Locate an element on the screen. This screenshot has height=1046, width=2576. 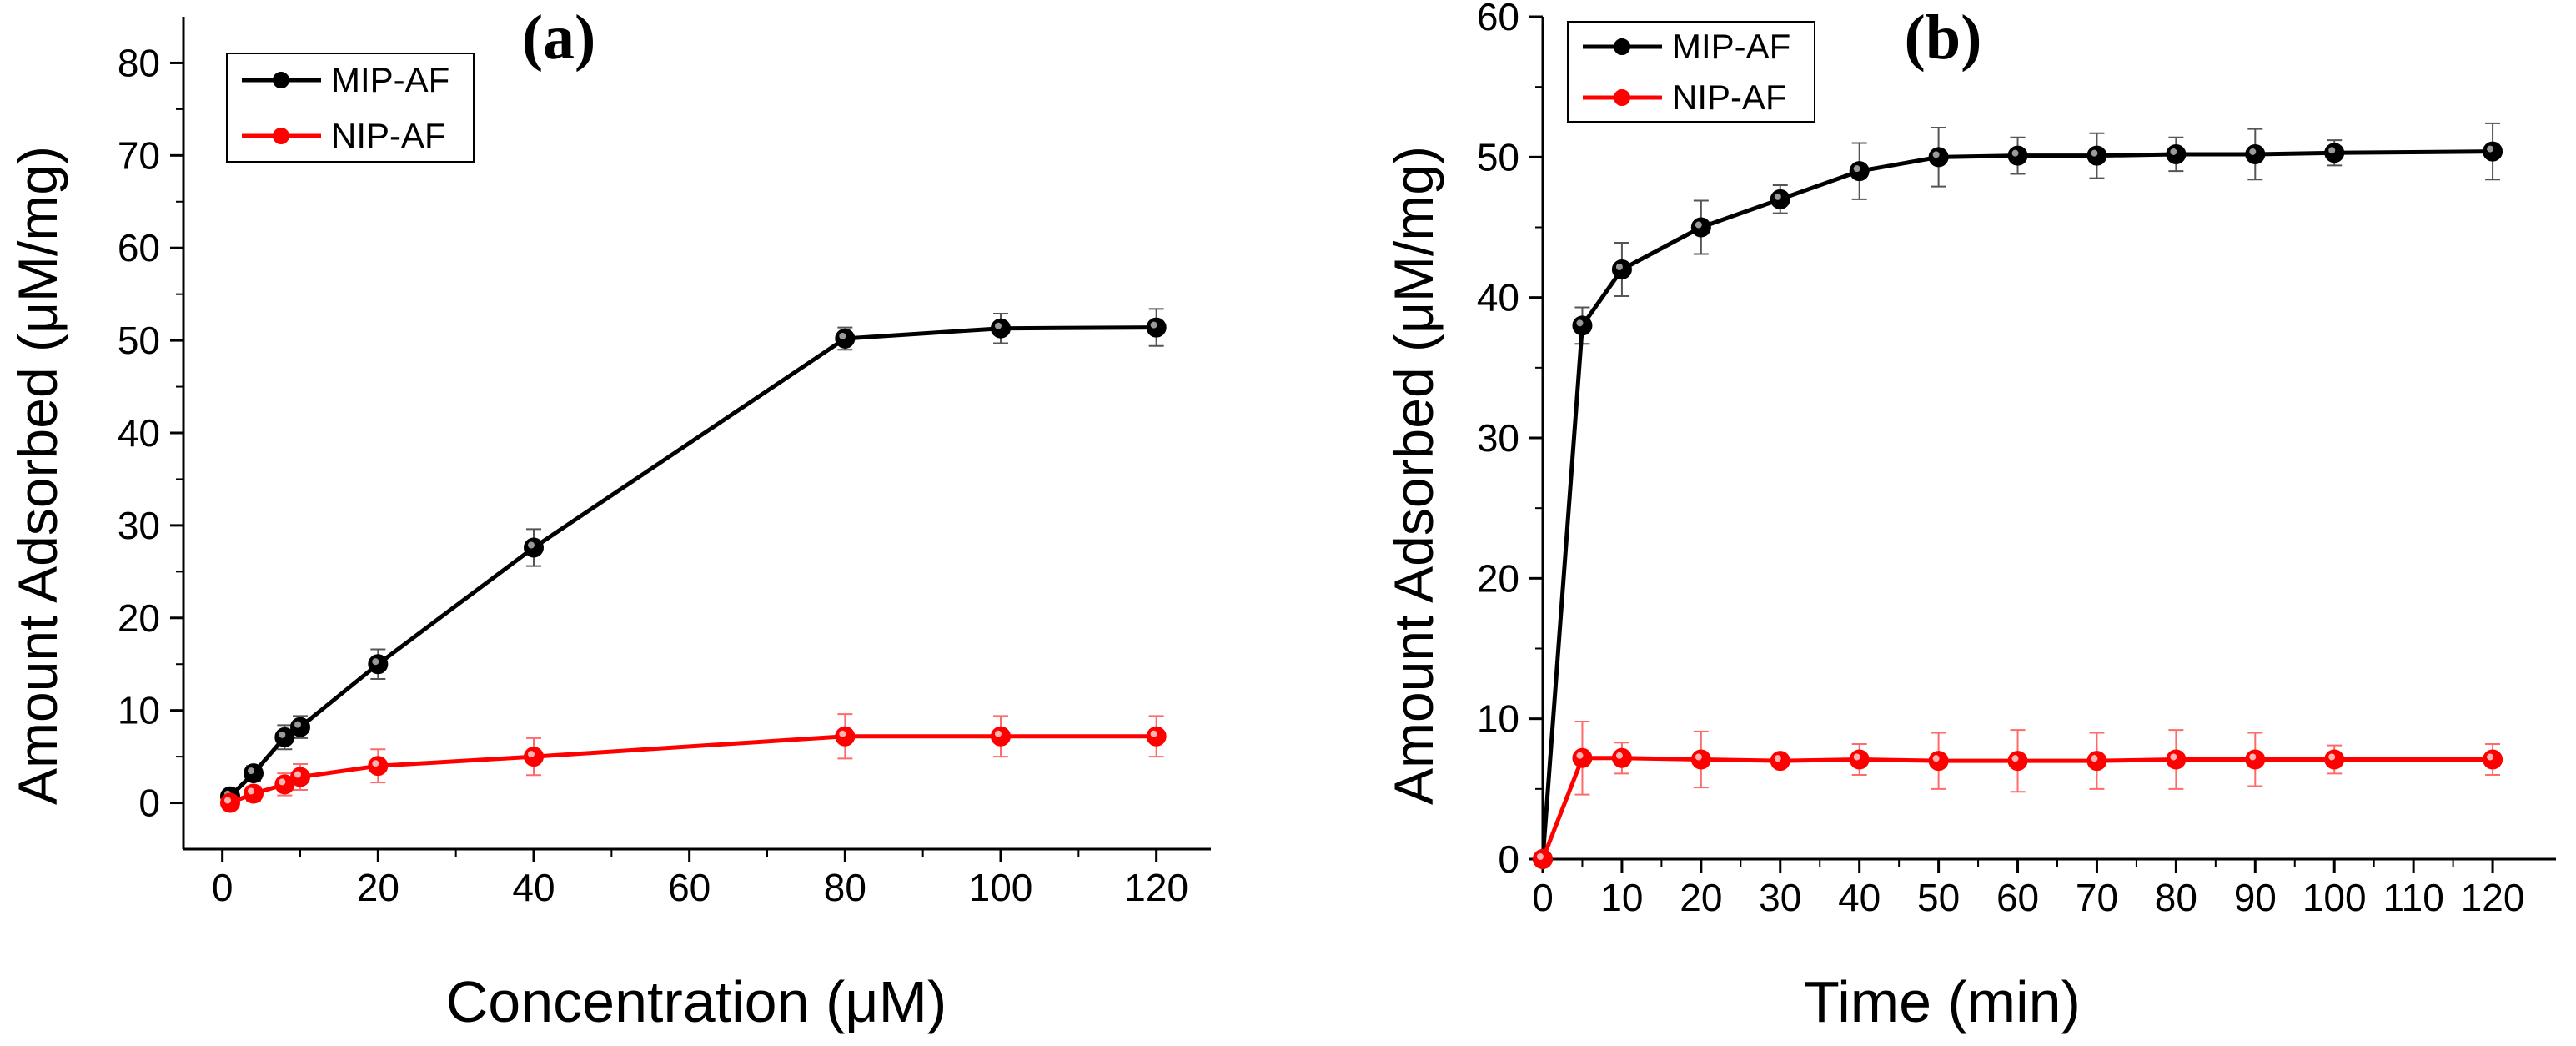
x-tick-label: 0 is located at coordinates (222, 887).